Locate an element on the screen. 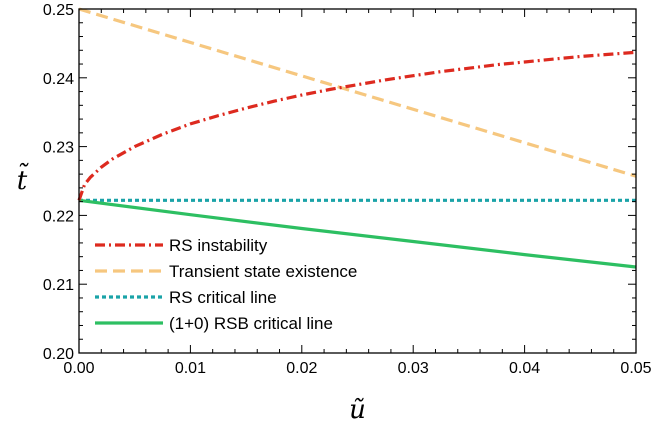 The image size is (656, 435). x-tick-label: 0.03 is located at coordinates (413, 368).